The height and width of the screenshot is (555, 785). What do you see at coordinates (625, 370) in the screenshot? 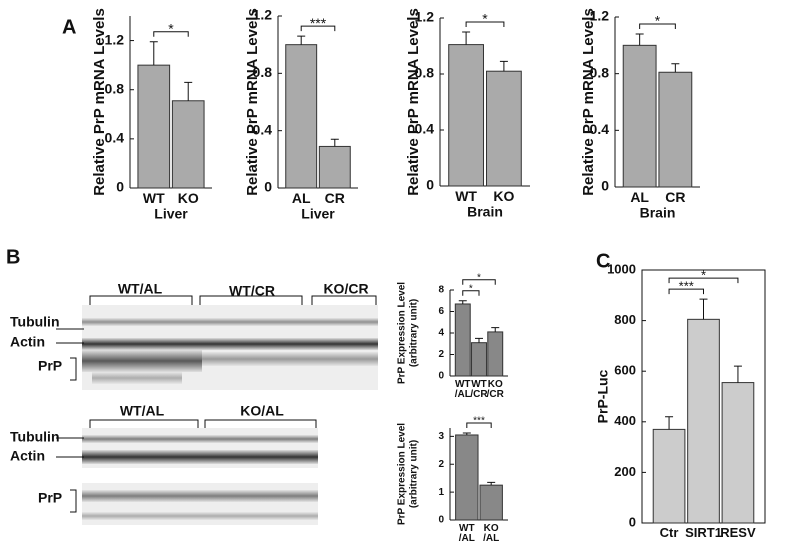
I see `y-tick-label: 600` at bounding box center [625, 370].